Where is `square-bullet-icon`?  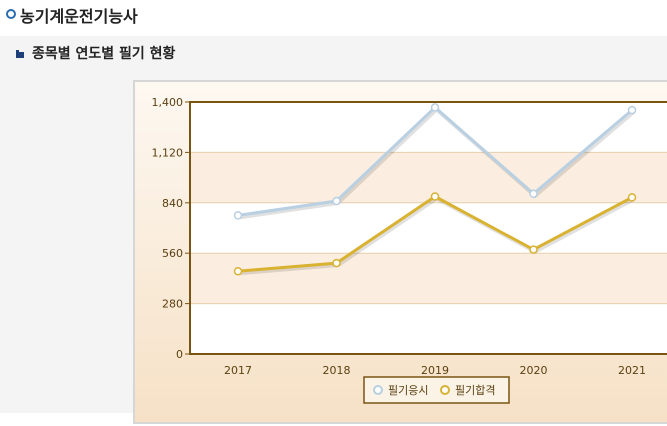
square-bullet-icon is located at coordinates (20, 53).